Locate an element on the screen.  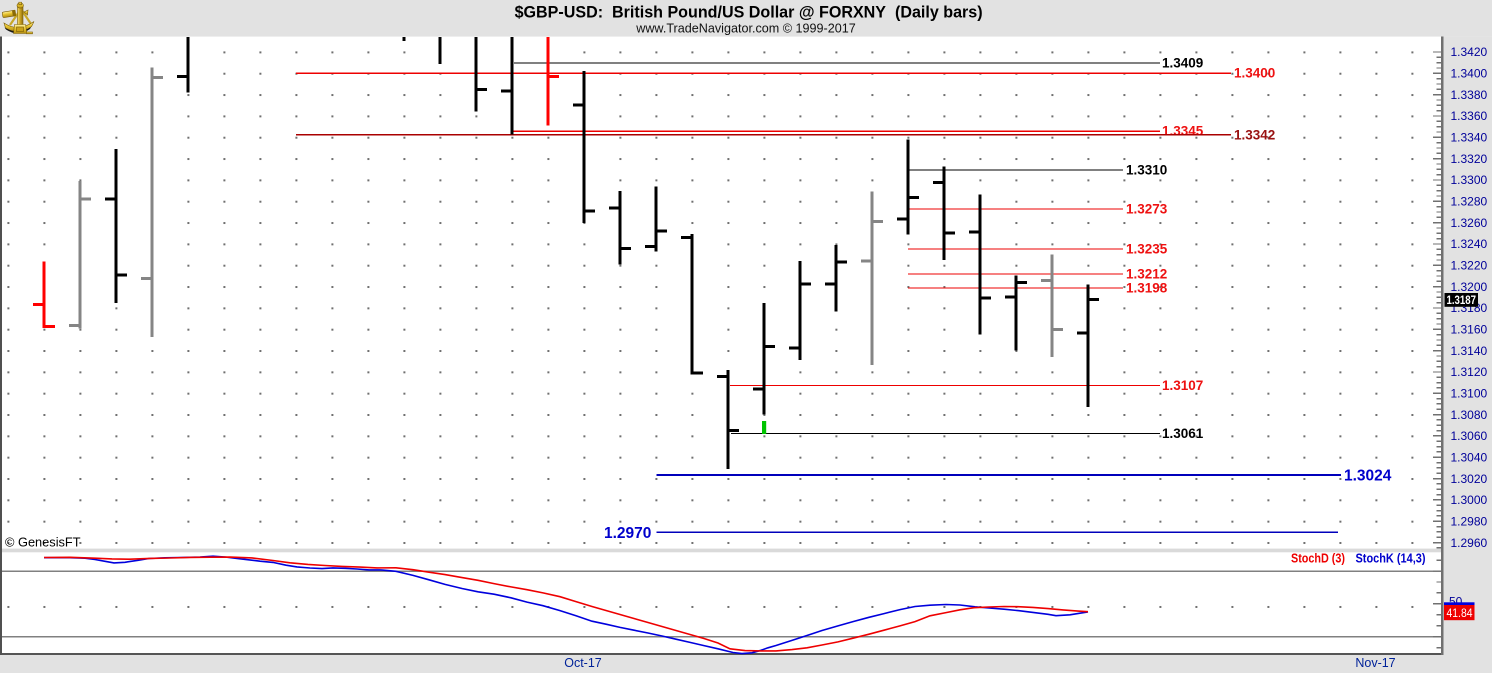
svg-text: Nov-17 is located at coordinates (1375, 663).